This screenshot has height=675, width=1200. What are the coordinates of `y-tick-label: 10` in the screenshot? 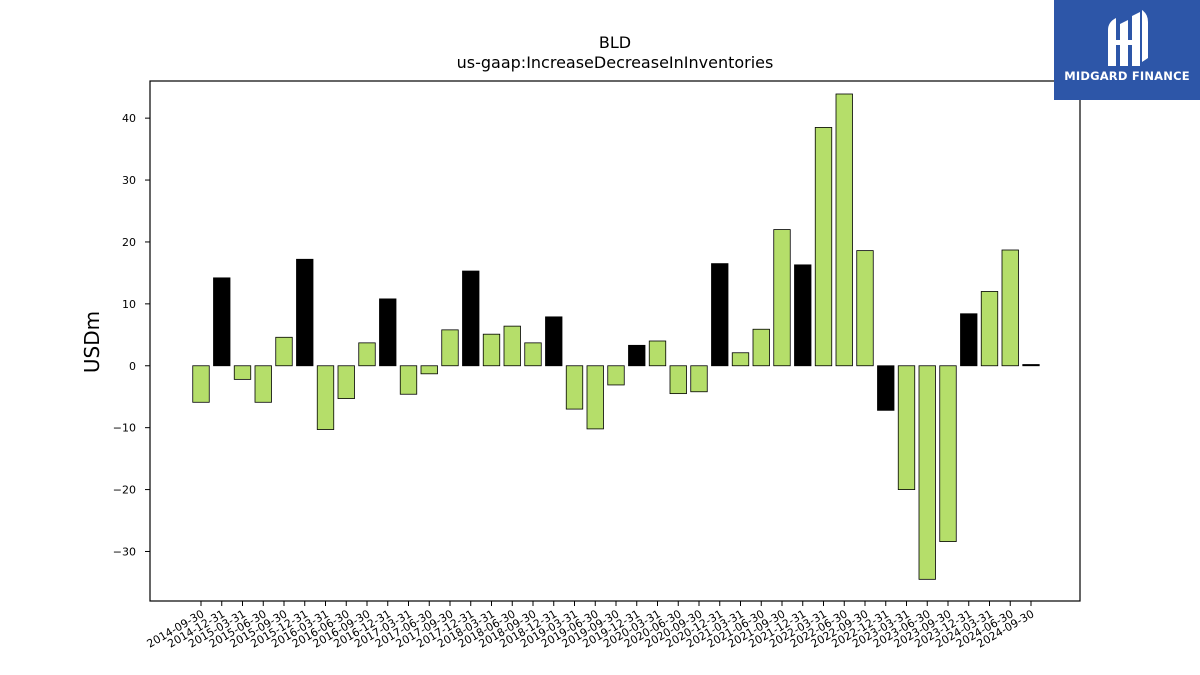 It's located at (129, 304).